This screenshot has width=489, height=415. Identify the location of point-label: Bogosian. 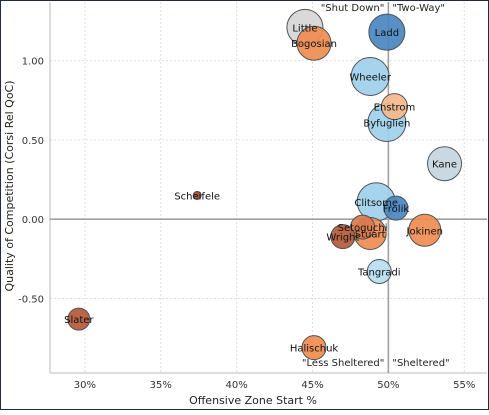
(314, 44).